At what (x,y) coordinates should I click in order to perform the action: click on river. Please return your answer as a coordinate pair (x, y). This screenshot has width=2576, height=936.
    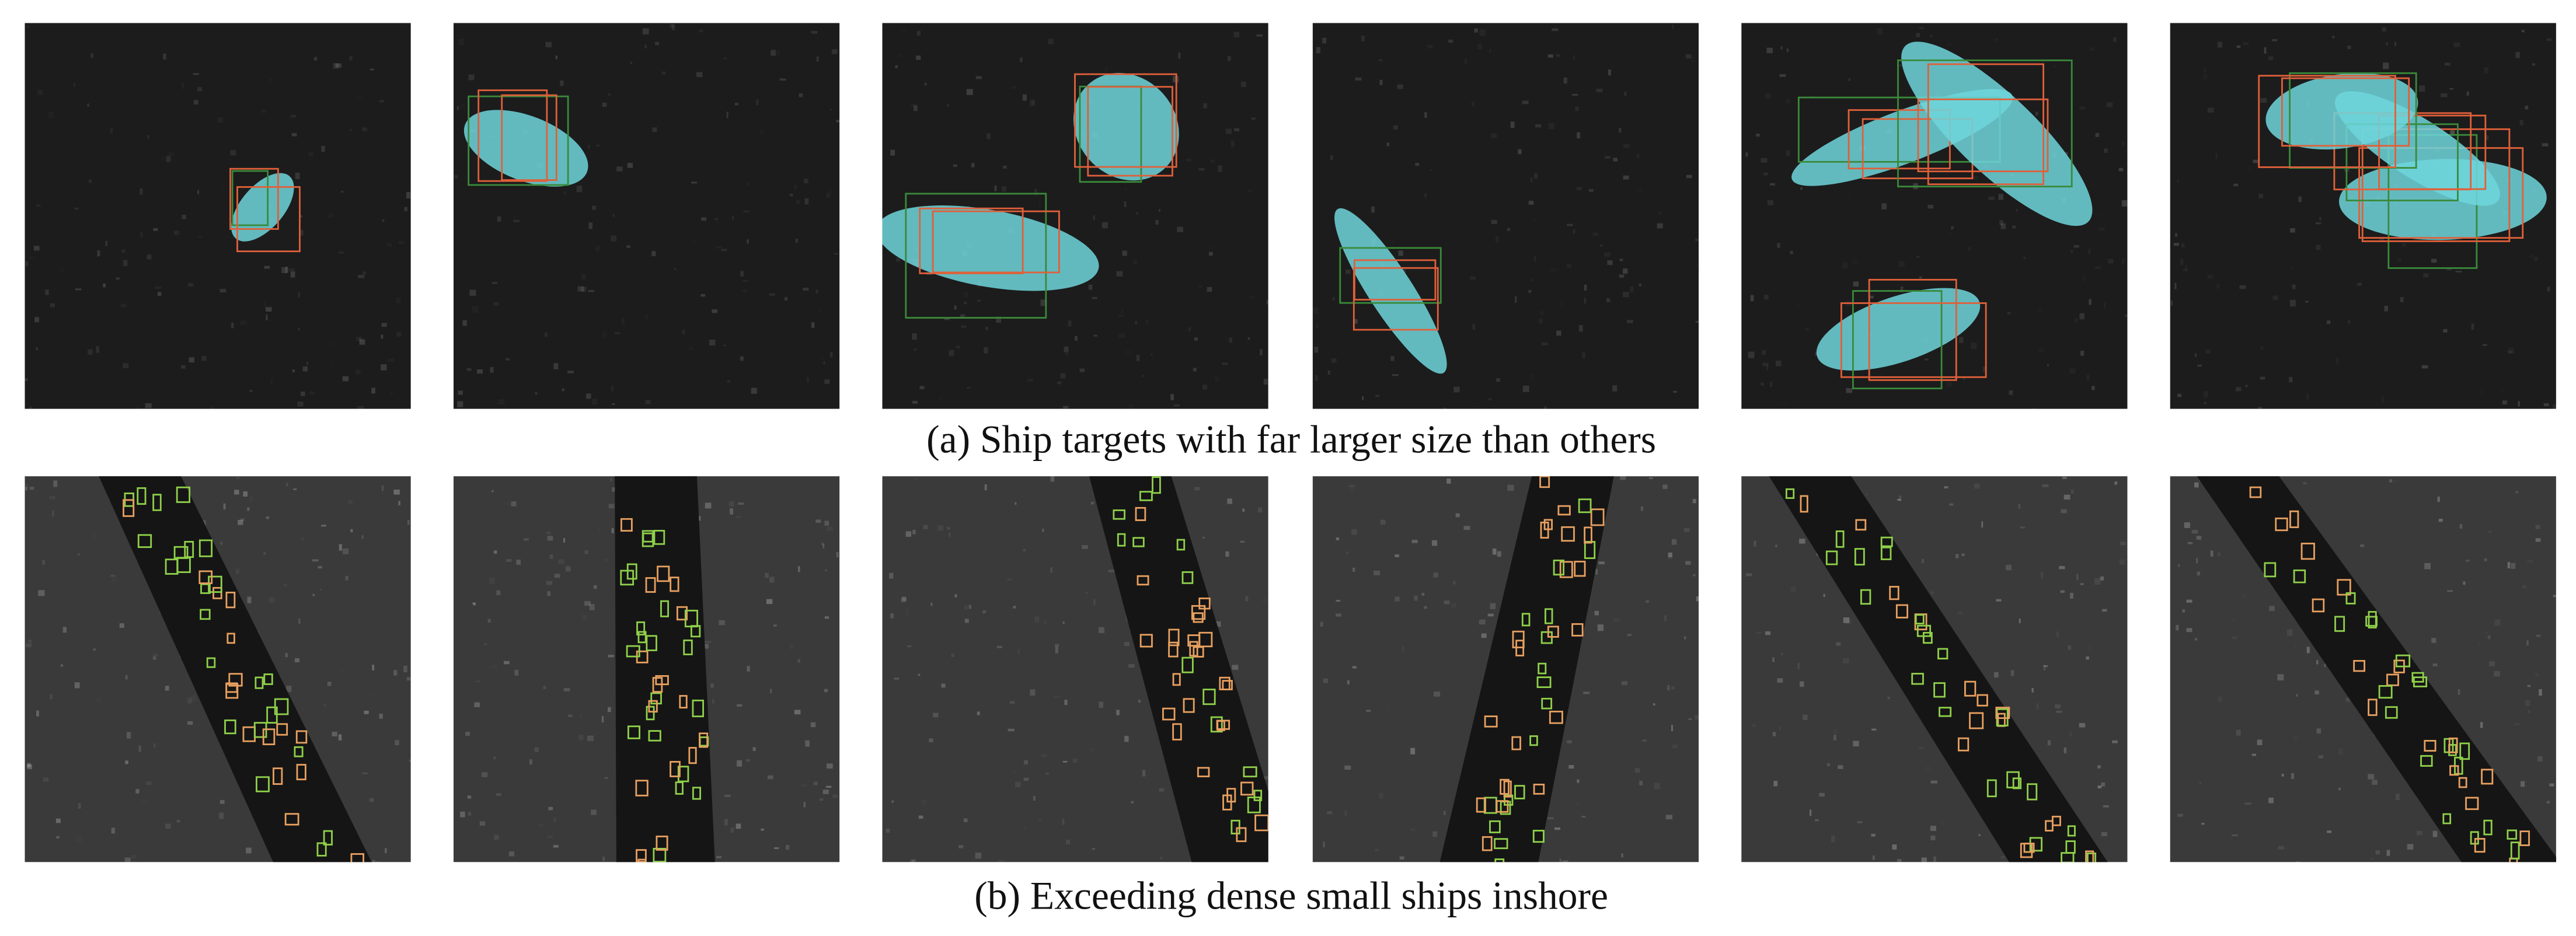
    Looking at the image, I should click on (1179, 669).